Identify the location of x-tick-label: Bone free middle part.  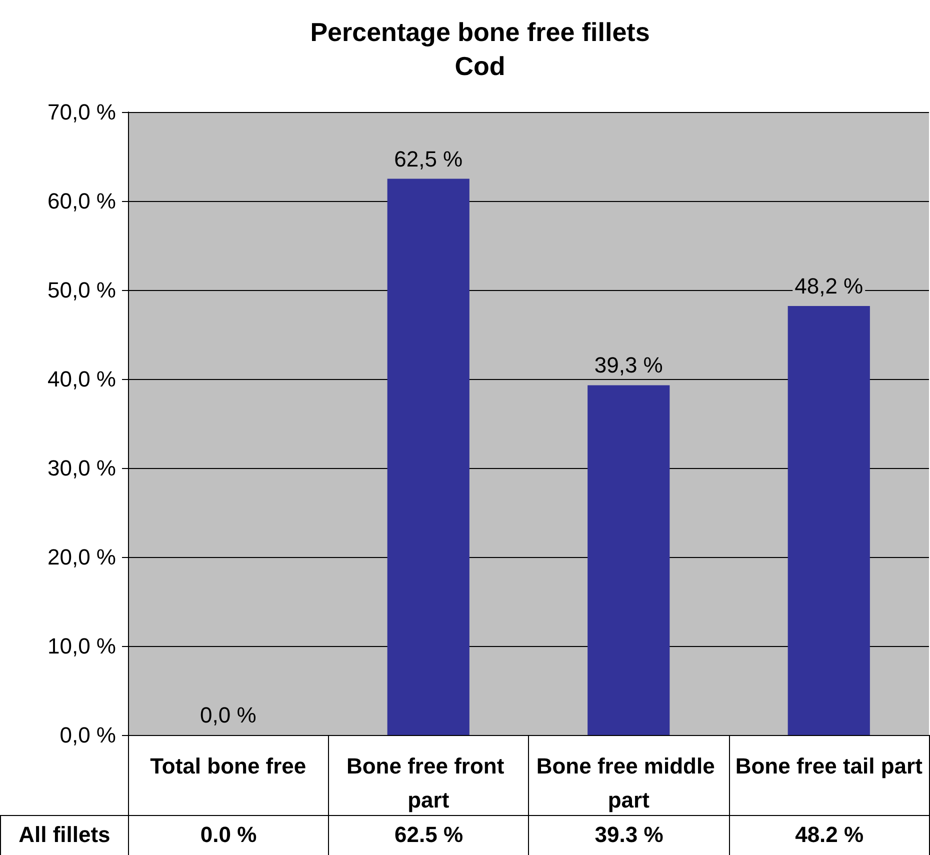
(628, 783).